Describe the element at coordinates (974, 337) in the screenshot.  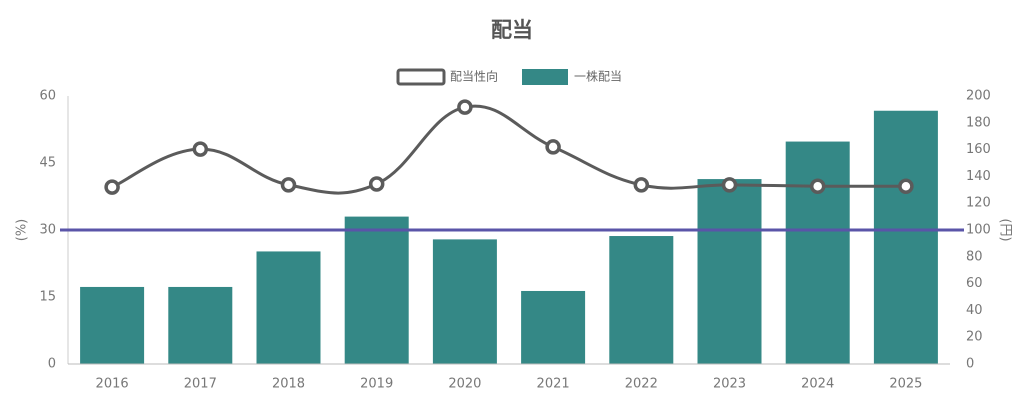
I see `y2-tick-label: 20` at that location.